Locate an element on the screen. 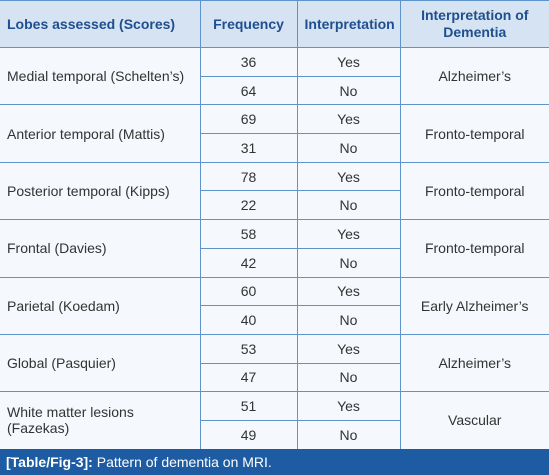 The image size is (549, 475). frequency-cell: 36 is located at coordinates (248, 62).